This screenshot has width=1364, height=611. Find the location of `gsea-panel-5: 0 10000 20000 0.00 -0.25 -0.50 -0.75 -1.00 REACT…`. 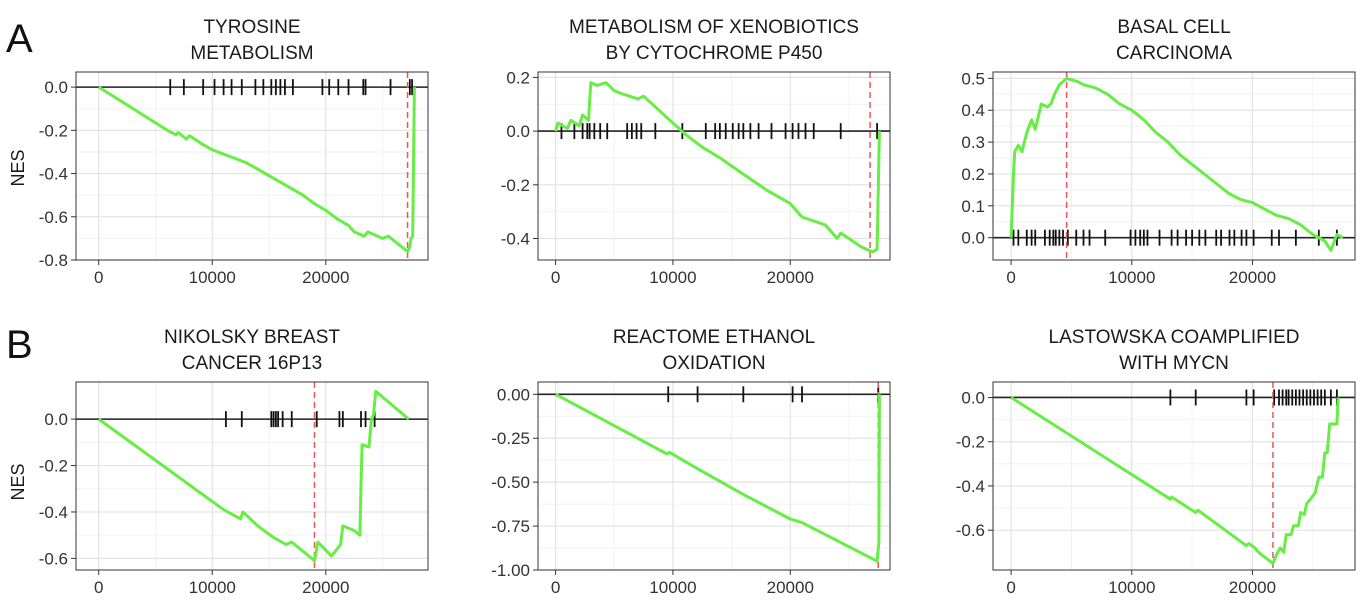

gsea-panel-5: 0 10000 20000 0.00 -0.25 -0.50 -0.75 -1.00 REACT… is located at coordinates (691, 462).